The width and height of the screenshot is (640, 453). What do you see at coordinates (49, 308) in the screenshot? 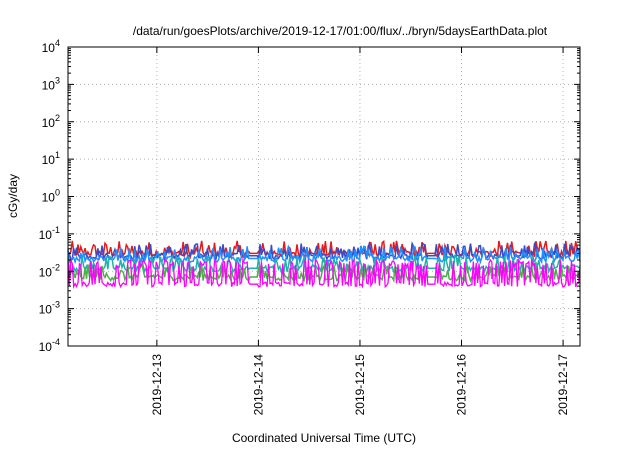
I see `y-tick-label: 10⁻³` at bounding box center [49, 308].